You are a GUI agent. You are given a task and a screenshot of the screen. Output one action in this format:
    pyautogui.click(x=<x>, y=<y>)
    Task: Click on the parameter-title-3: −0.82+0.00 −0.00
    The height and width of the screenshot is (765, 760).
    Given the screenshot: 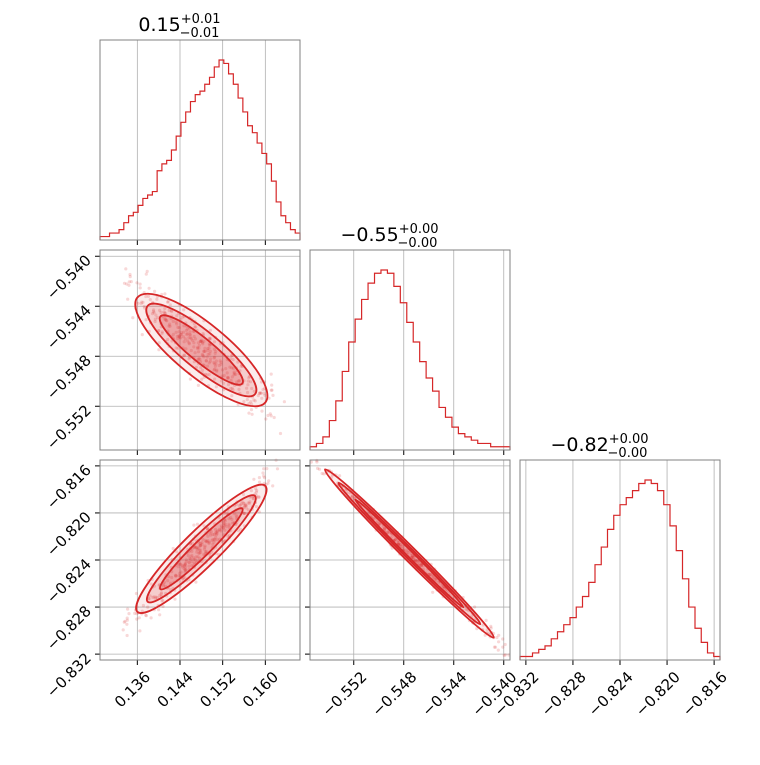 What is the action you would take?
    pyautogui.click(x=599, y=446)
    